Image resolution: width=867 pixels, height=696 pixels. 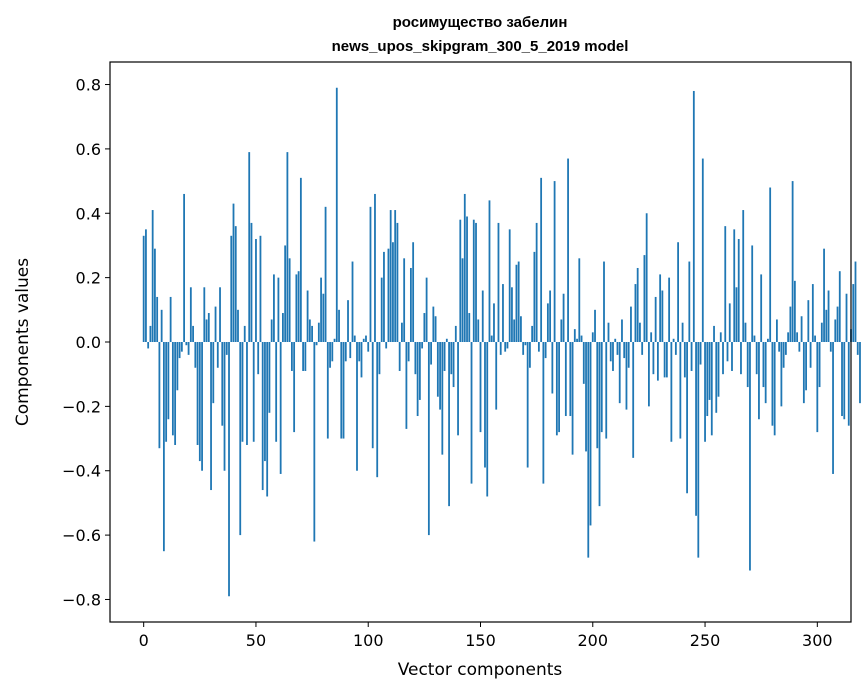 I want to click on y-tick-label: 0.6, so click(x=88, y=149).